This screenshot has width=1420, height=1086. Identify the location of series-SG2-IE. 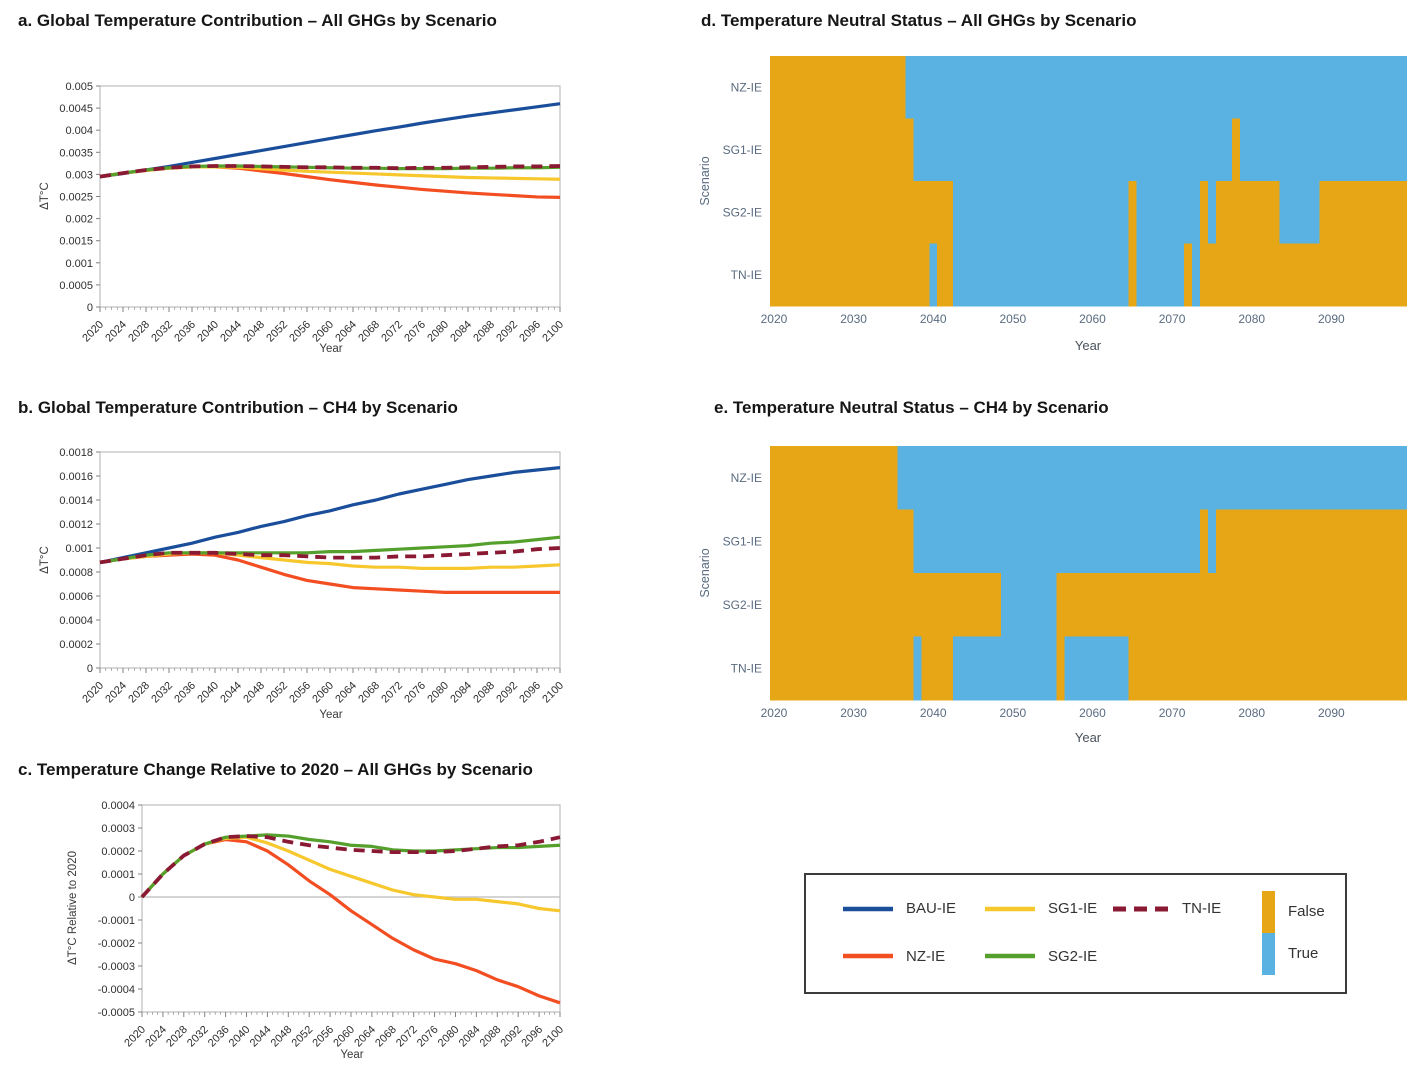
(330, 549).